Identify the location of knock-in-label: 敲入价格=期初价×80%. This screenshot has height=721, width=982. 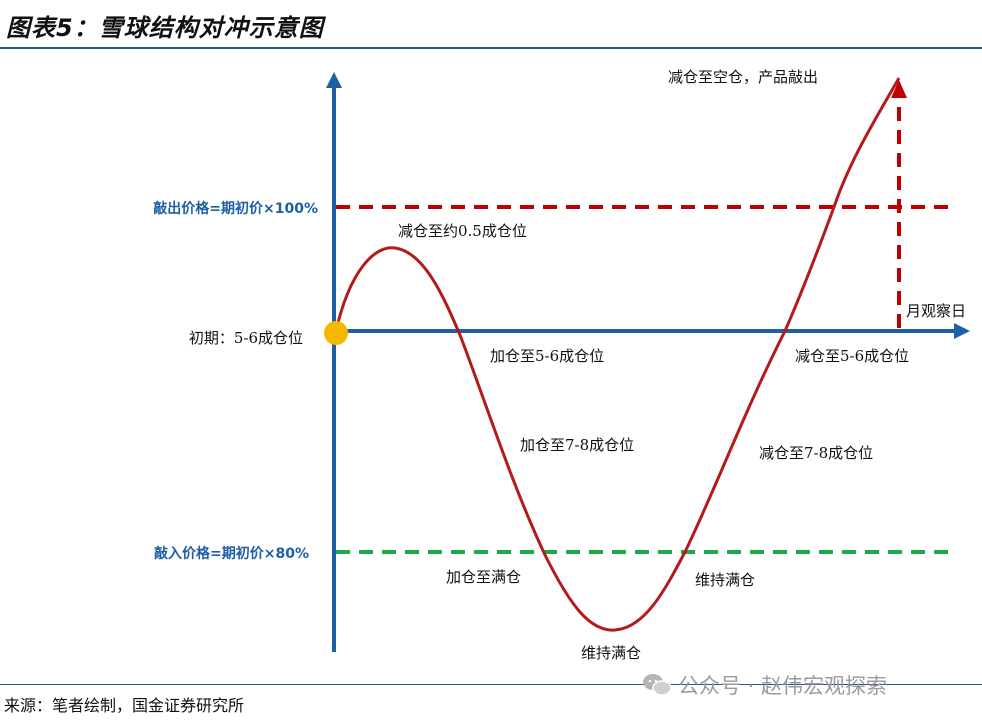
(231, 553).